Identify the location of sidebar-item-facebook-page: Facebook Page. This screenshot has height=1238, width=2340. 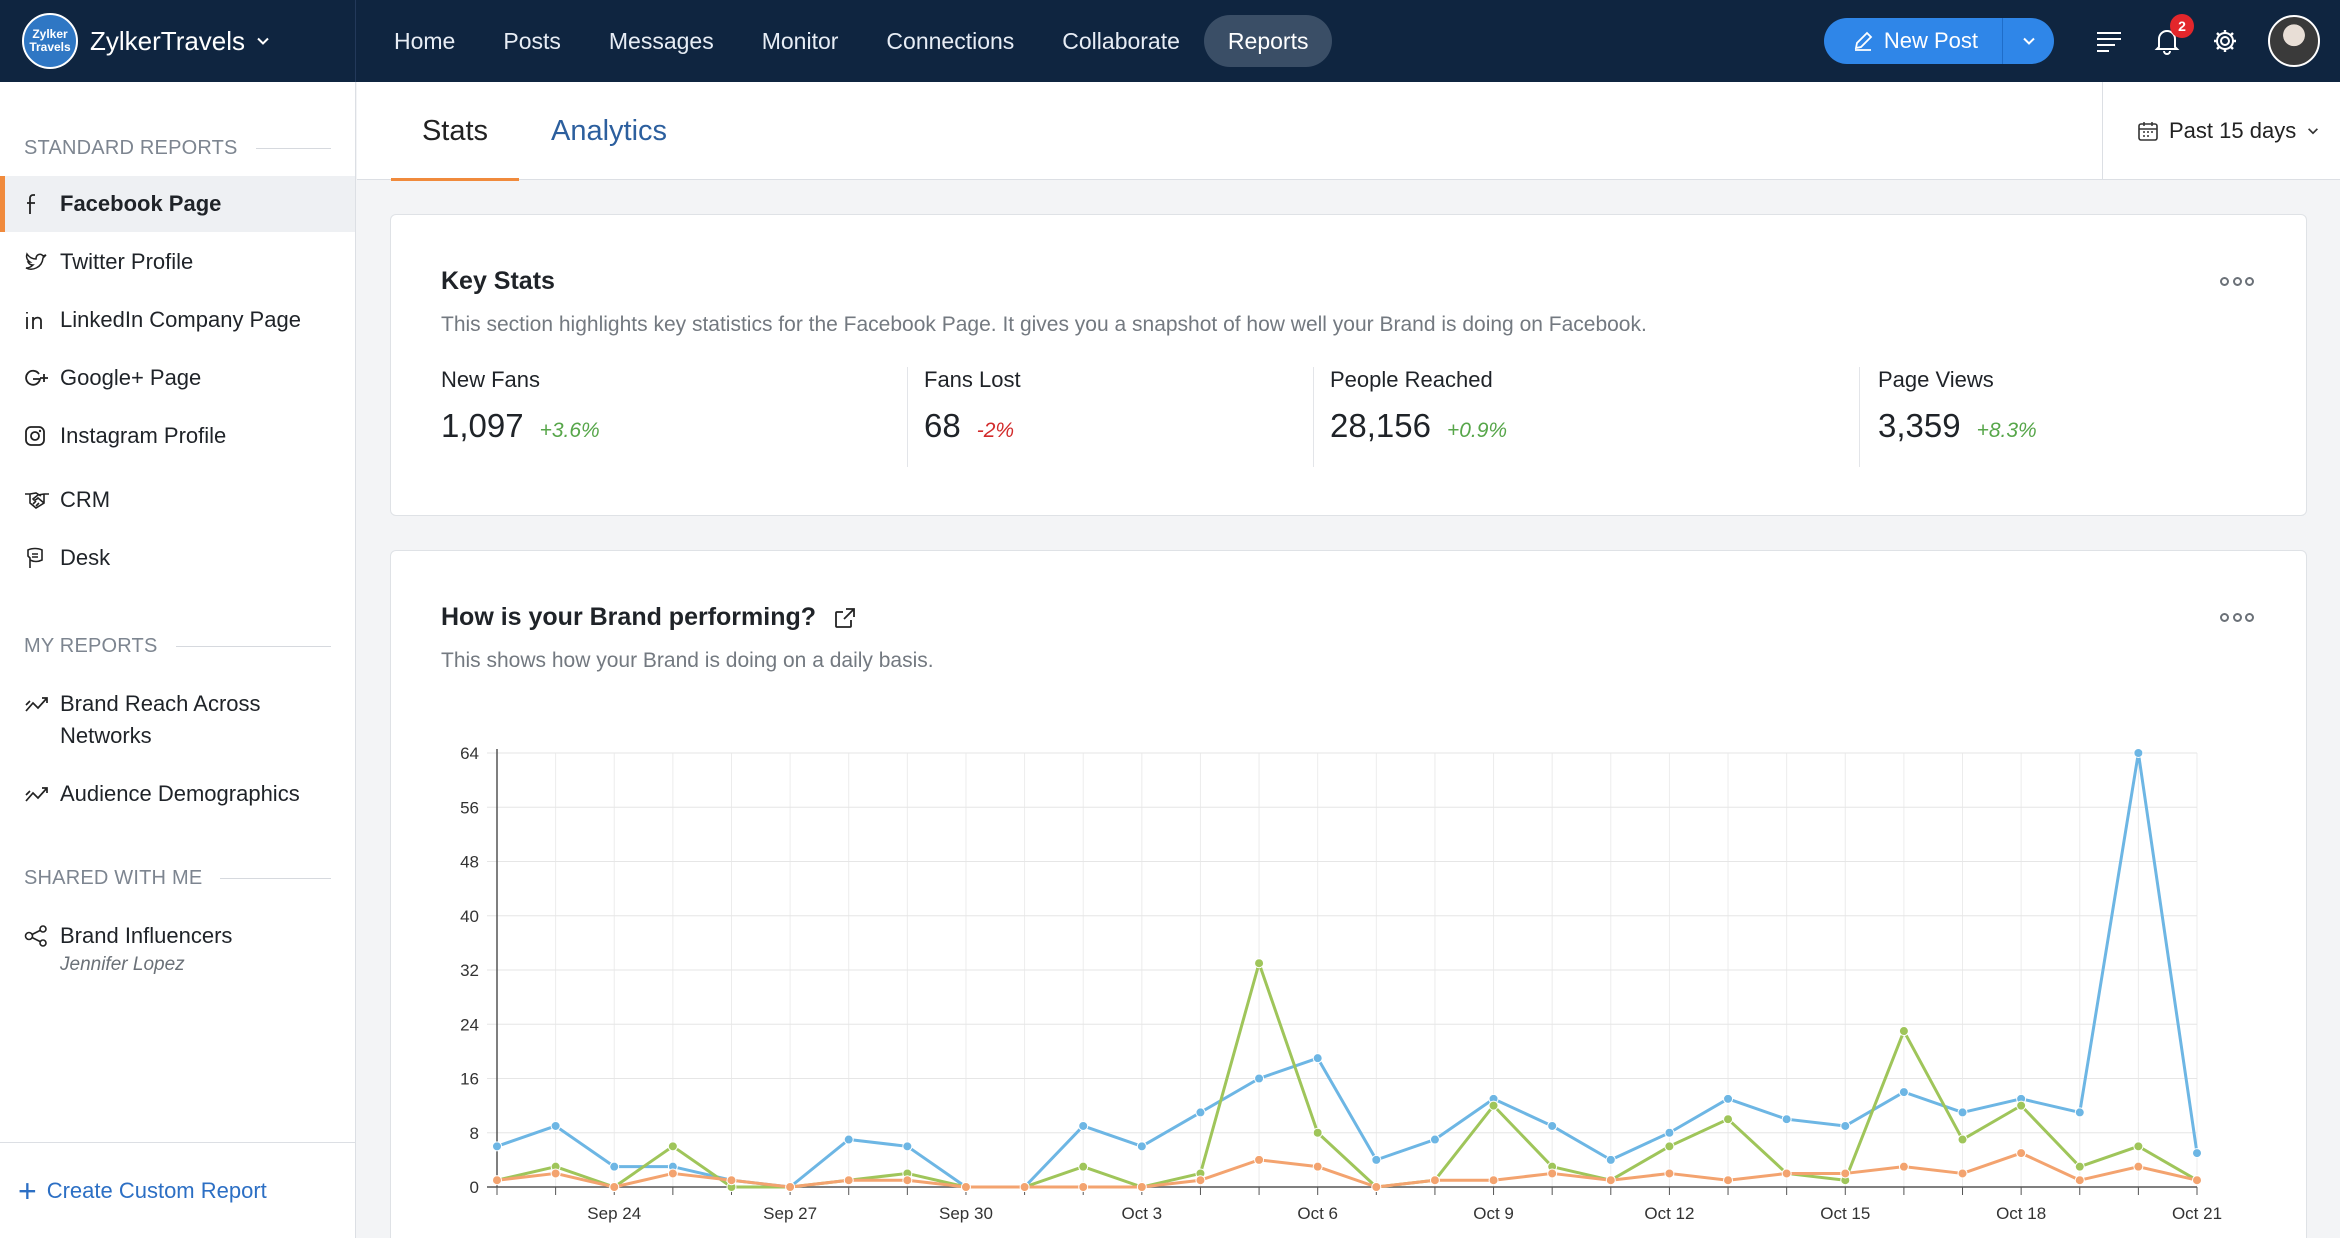
(177, 204).